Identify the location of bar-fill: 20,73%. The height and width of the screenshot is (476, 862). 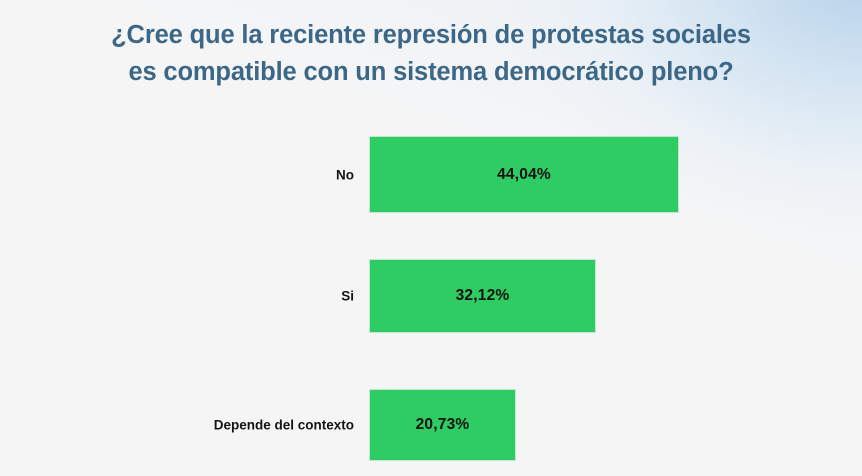
(442, 425).